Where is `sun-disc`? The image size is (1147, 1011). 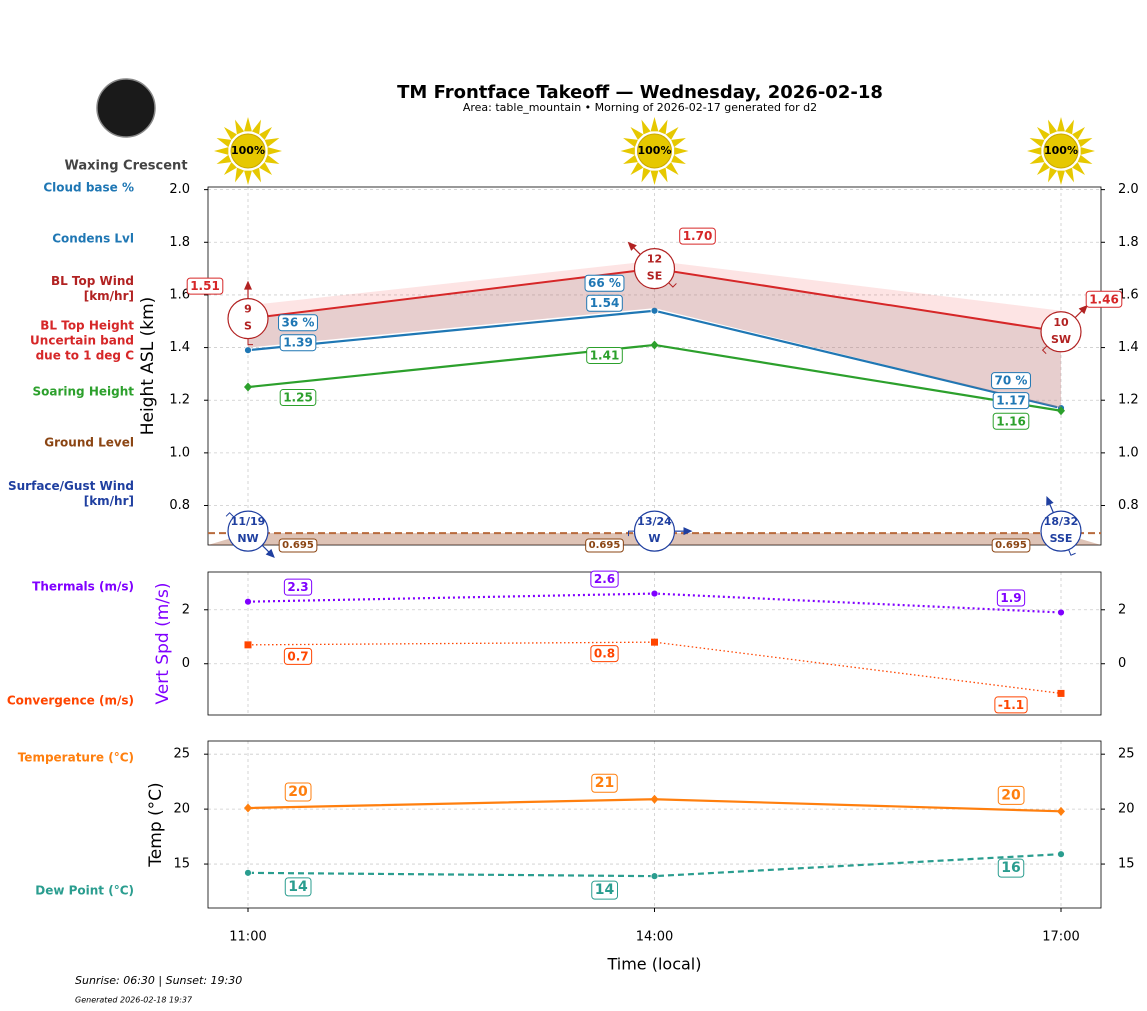 sun-disc is located at coordinates (654, 151).